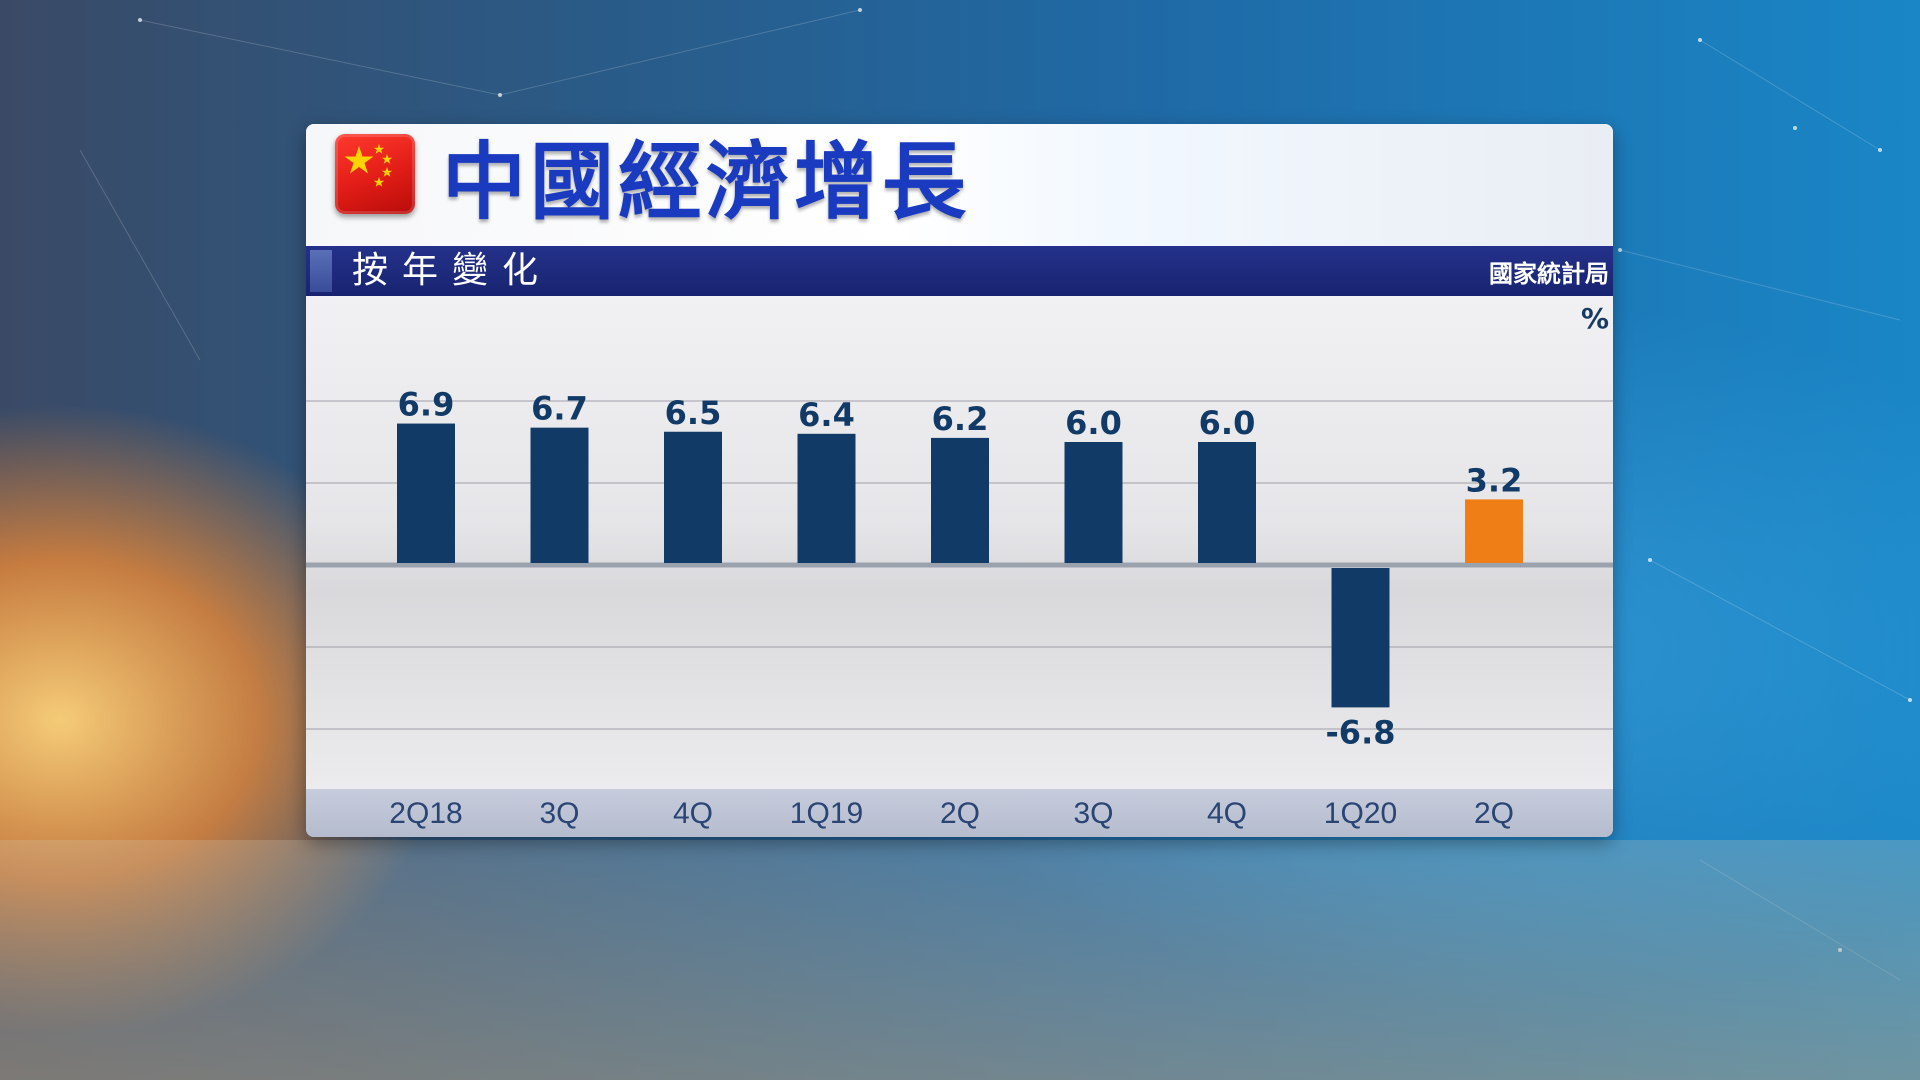 This screenshot has width=1920, height=1080. What do you see at coordinates (375, 174) in the screenshot?
I see `china-flag-icon` at bounding box center [375, 174].